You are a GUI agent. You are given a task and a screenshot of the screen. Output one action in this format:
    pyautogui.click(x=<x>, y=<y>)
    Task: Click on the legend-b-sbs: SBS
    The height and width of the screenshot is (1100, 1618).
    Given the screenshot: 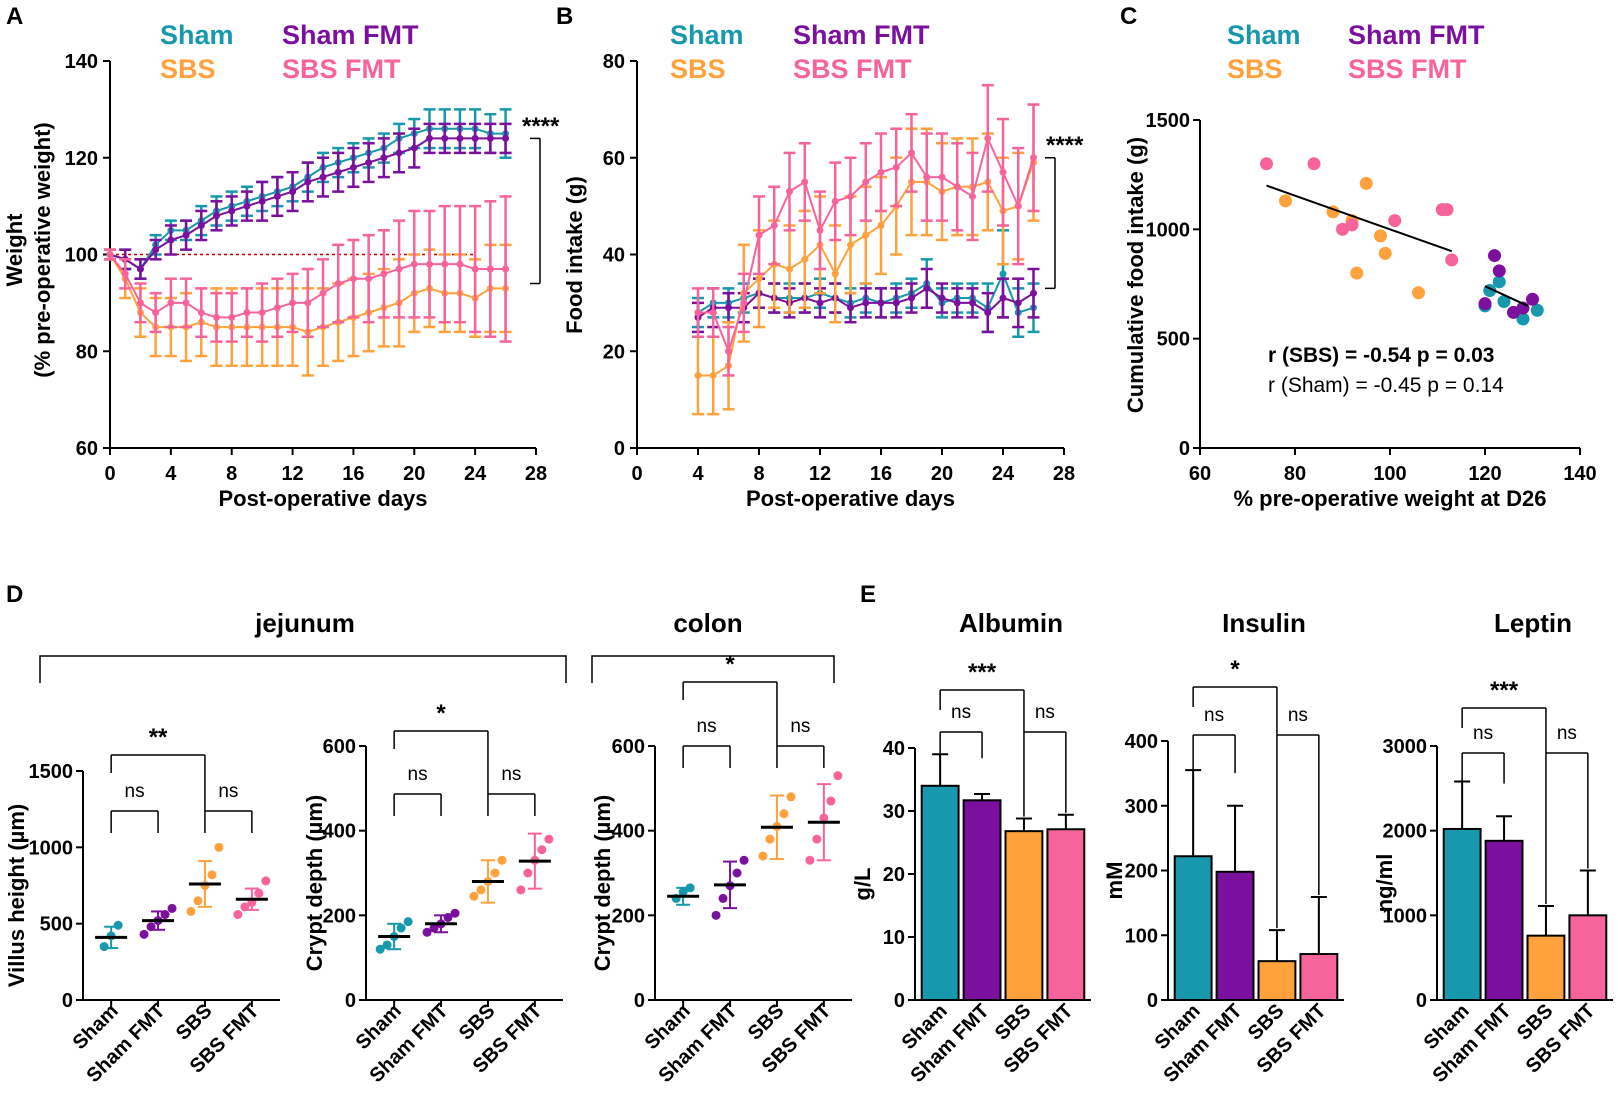 What is the action you would take?
    pyautogui.click(x=698, y=69)
    